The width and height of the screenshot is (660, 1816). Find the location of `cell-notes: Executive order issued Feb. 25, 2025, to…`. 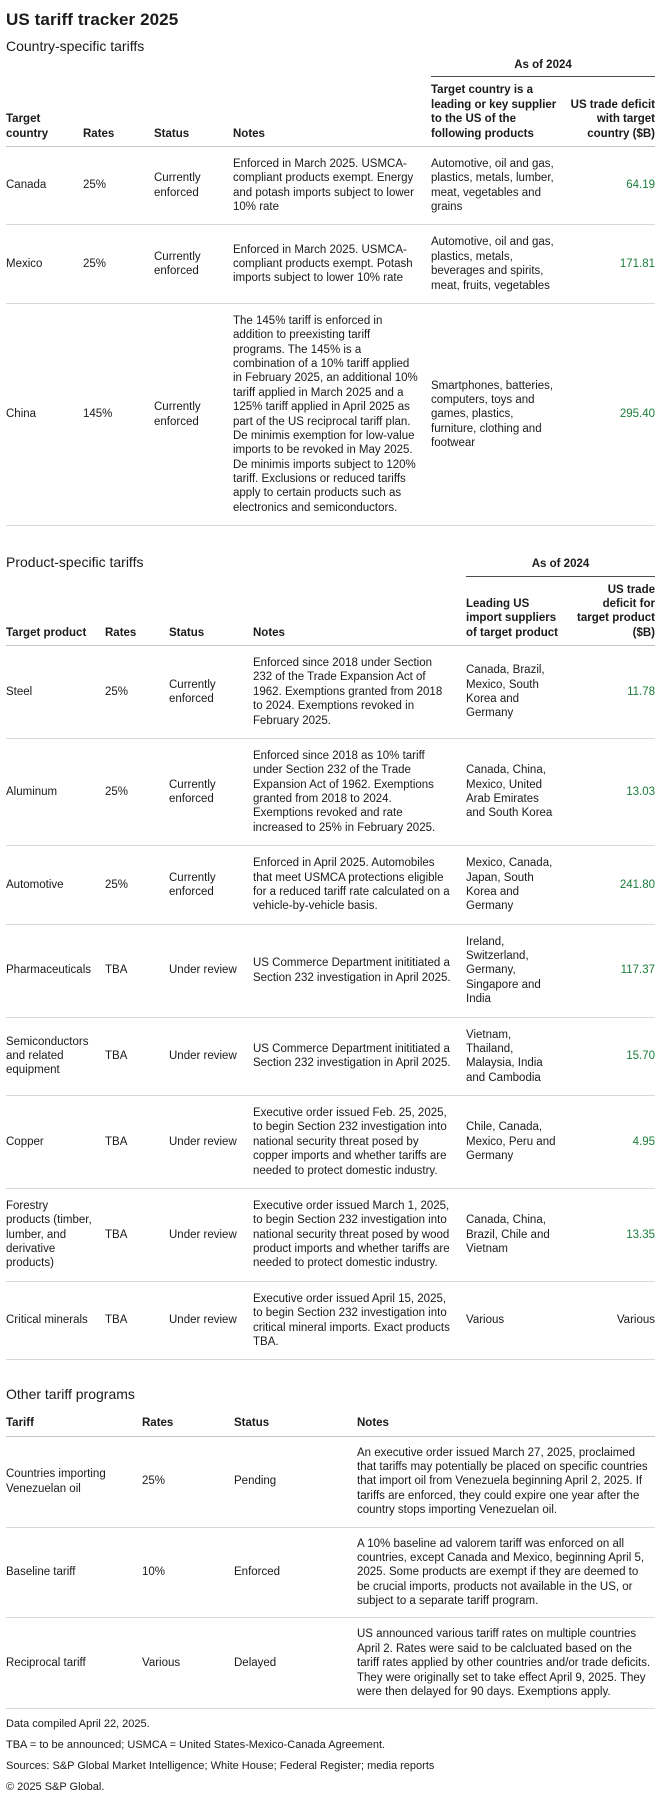

cell-notes: Executive order issued Feb. 25, 2025, to… is located at coordinates (350, 1142).